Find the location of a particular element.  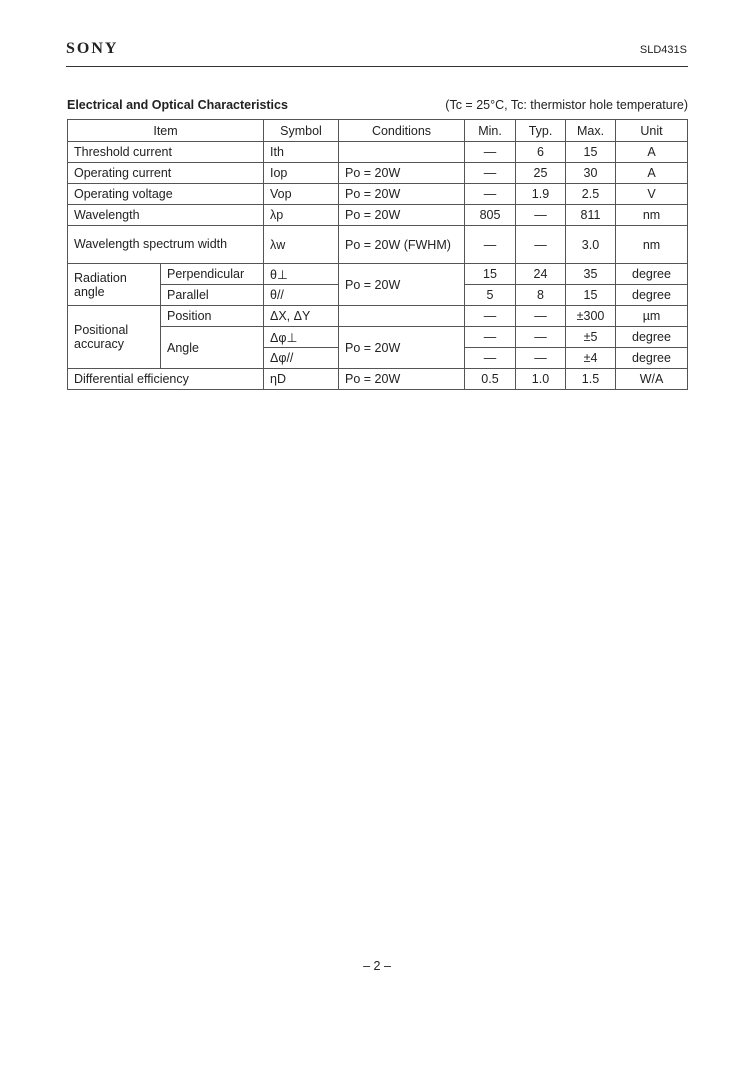

table-row: Operating current Iop Po = 20W —25 30 A is located at coordinates (377, 173).